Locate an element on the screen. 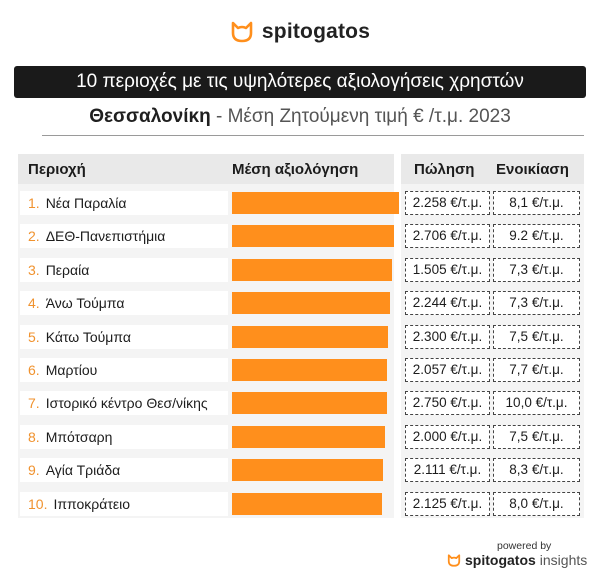  area-name: Αγία Τριάδα is located at coordinates (83, 470).